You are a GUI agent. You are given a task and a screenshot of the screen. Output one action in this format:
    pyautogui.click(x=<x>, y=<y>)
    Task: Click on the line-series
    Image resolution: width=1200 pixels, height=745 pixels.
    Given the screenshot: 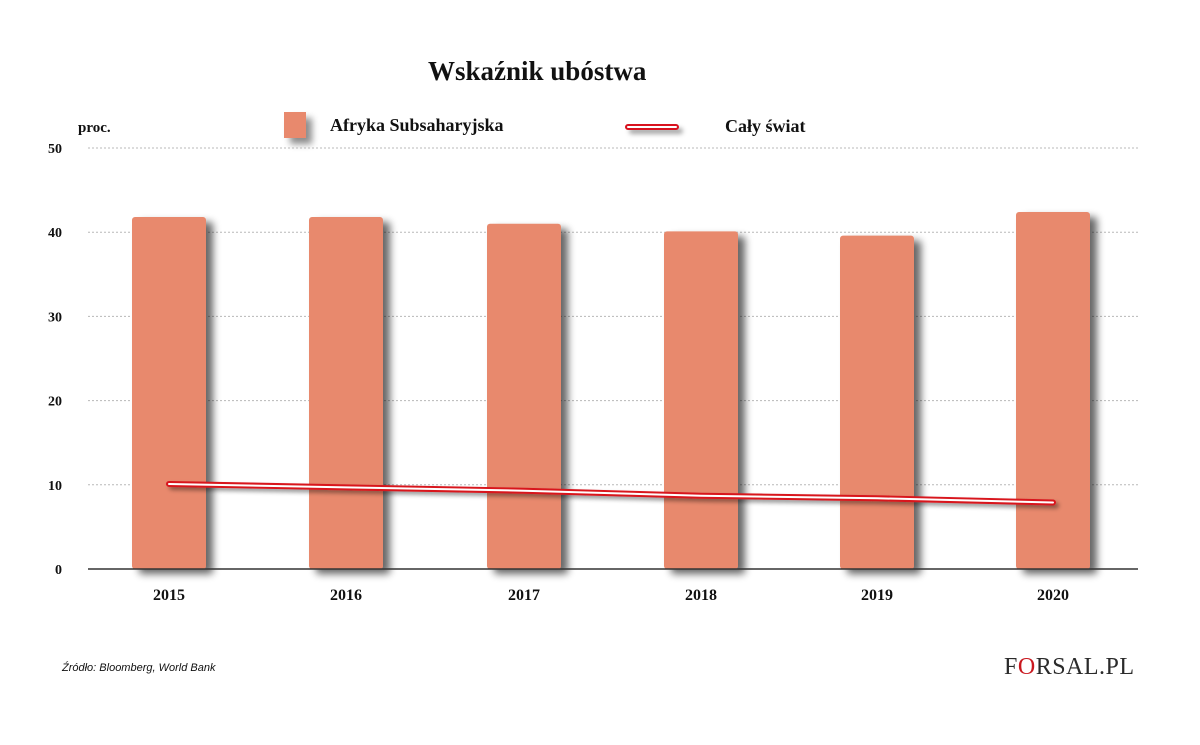 What is the action you would take?
    pyautogui.click(x=611, y=493)
    